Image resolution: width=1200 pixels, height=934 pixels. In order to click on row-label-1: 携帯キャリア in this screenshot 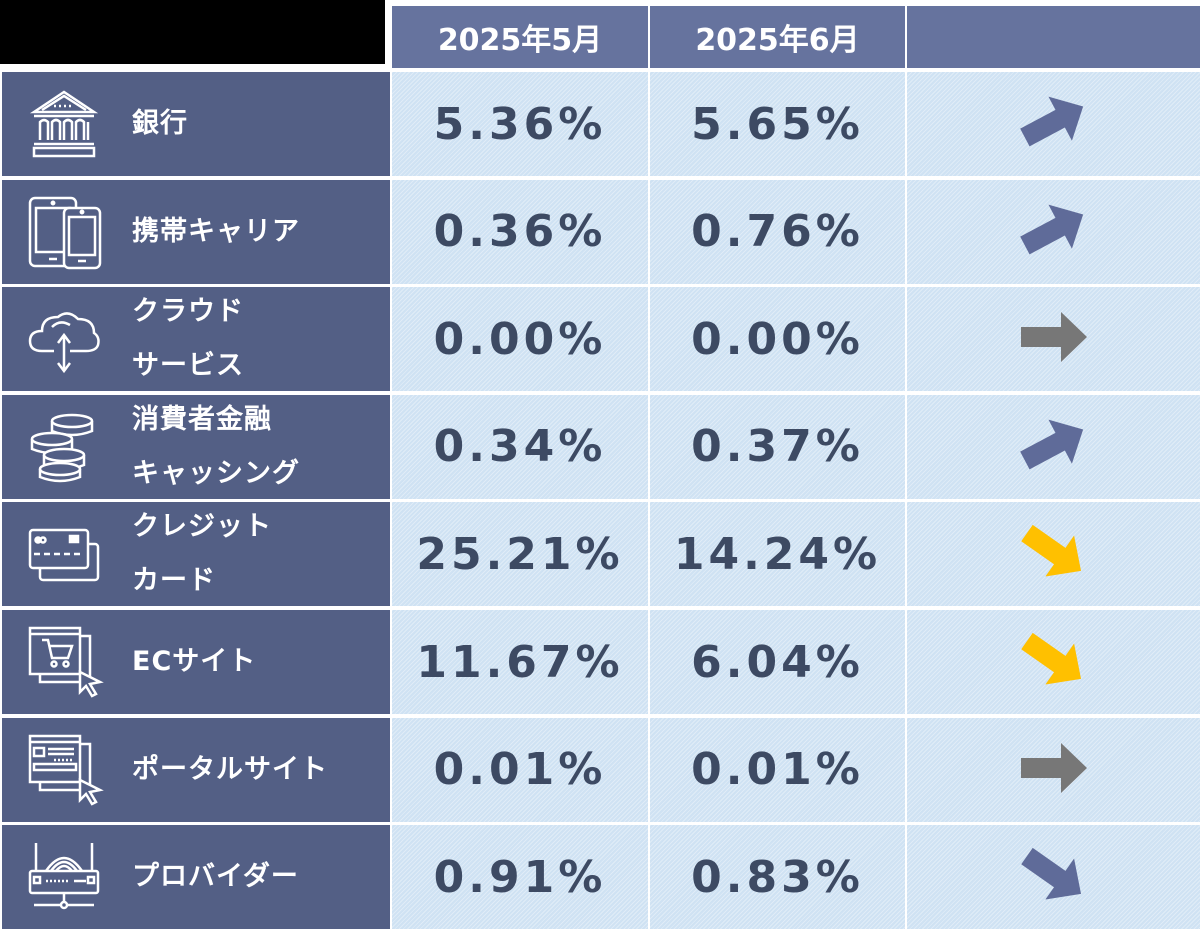, I will do `click(196, 231)`.